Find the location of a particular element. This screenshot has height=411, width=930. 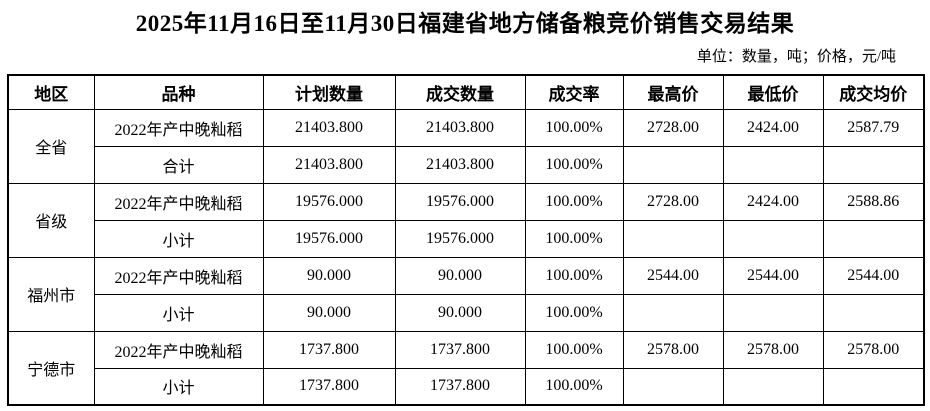

table-row: 小计 1737.800 1737.800 100.00% is located at coordinates (466, 386).